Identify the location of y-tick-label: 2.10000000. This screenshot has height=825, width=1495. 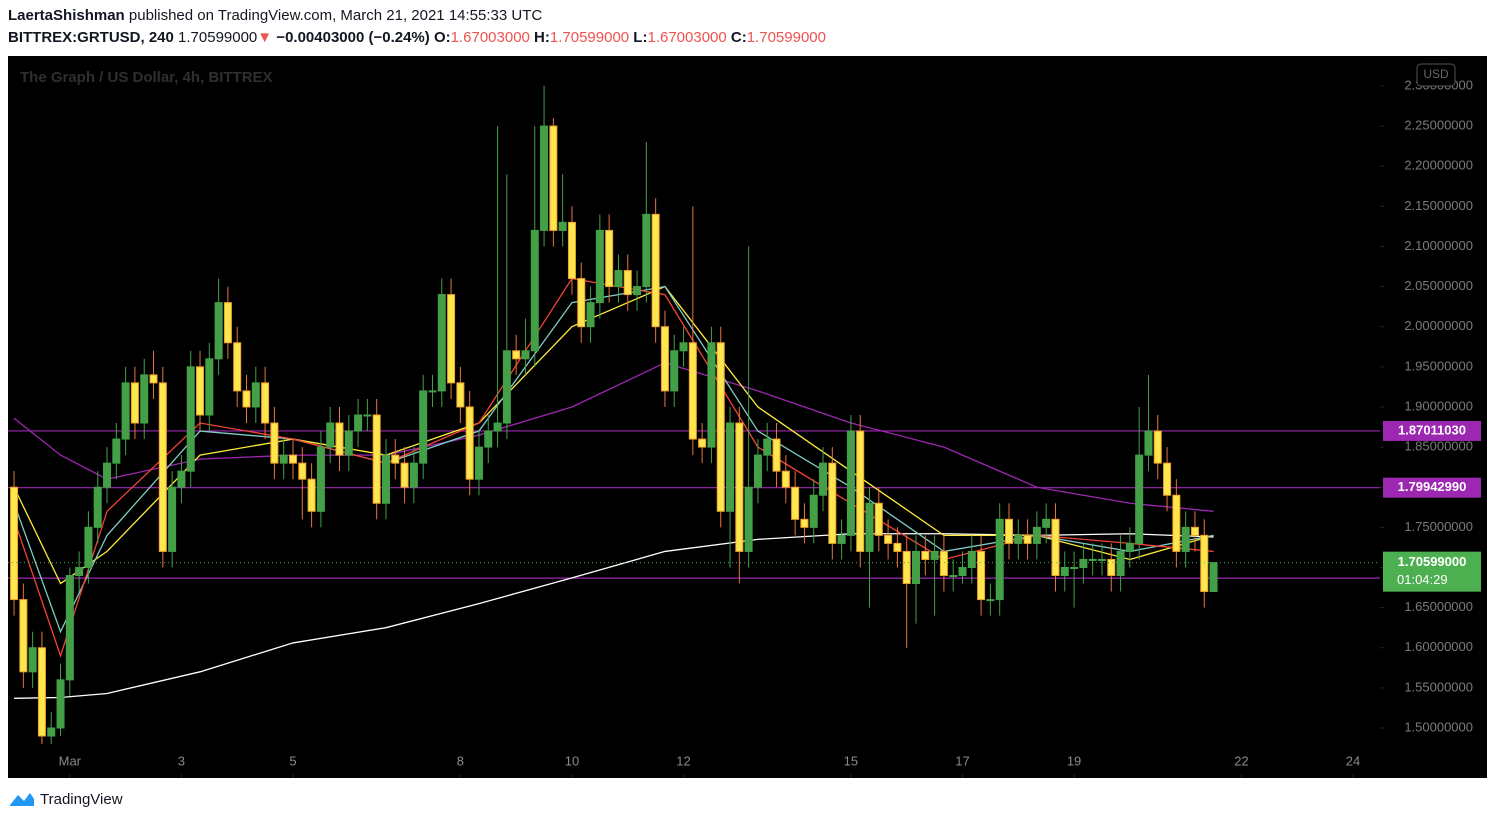
(1438, 245).